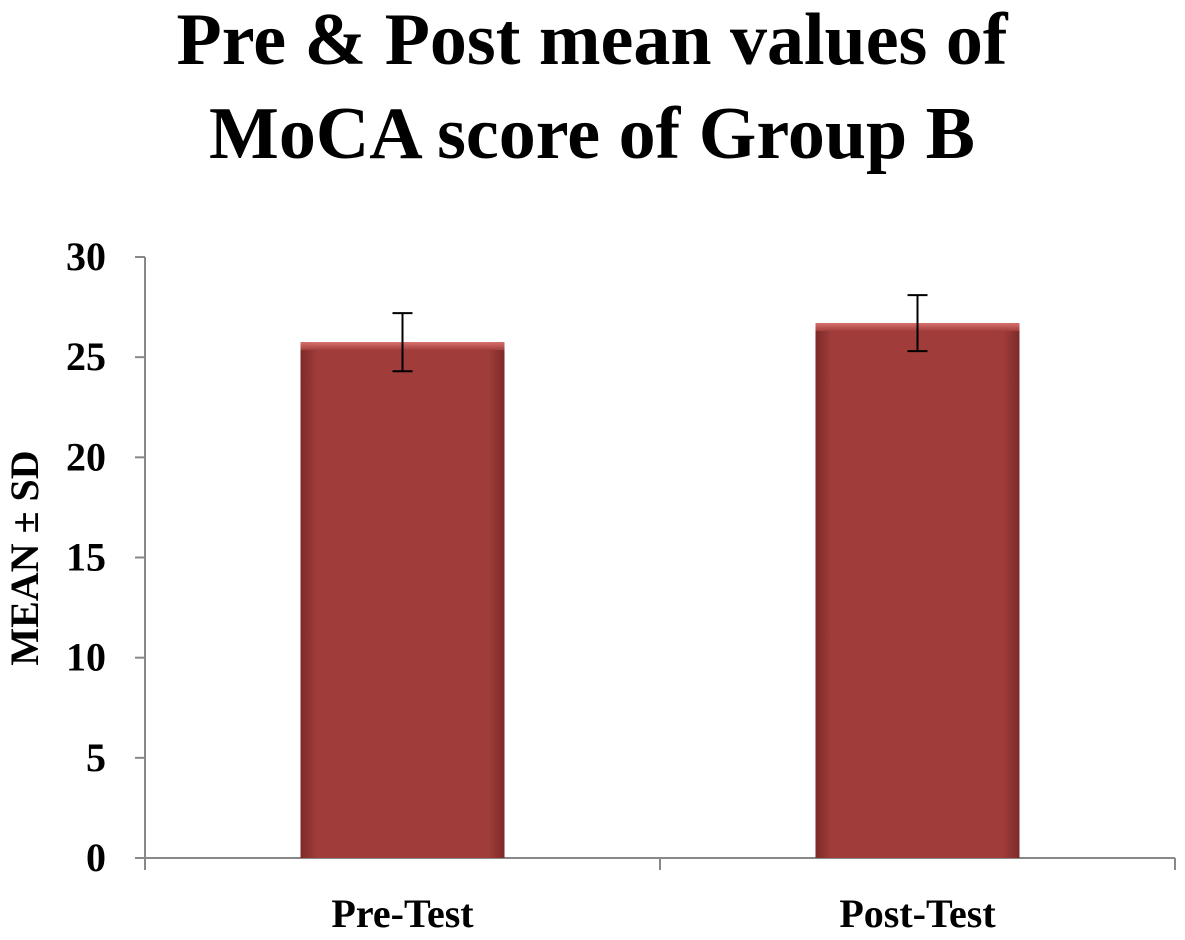  I want to click on chart-title-line-2: MoCA score of Group B, so click(592, 134).